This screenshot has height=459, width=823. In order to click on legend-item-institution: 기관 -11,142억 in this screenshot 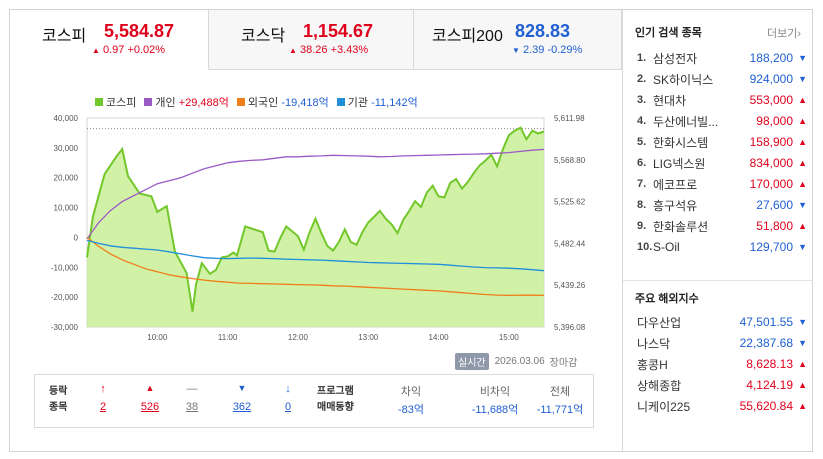, I will do `click(377, 102)`.